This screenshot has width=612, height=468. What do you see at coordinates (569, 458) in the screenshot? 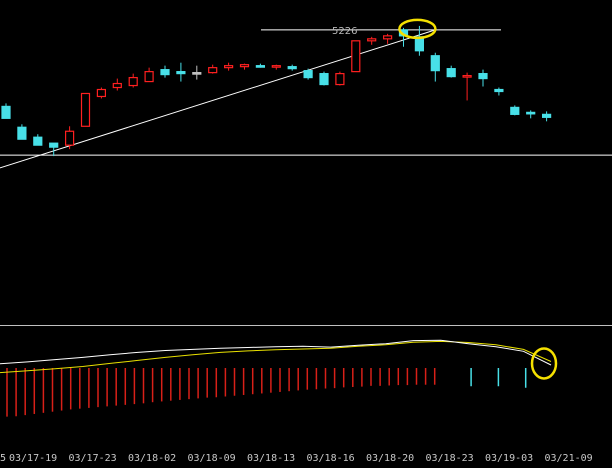
I see `x-tick-label: 03/21-09` at bounding box center [569, 458].